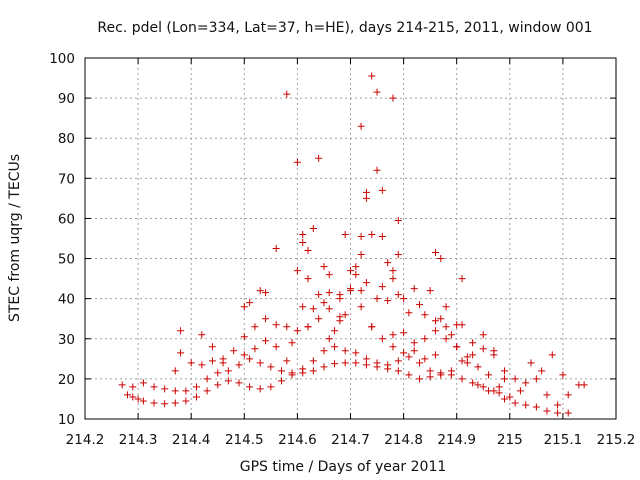 The width and height of the screenshot is (640, 480). What do you see at coordinates (616, 440) in the screenshot?
I see `x-tick-label: 215.2` at bounding box center [616, 440].